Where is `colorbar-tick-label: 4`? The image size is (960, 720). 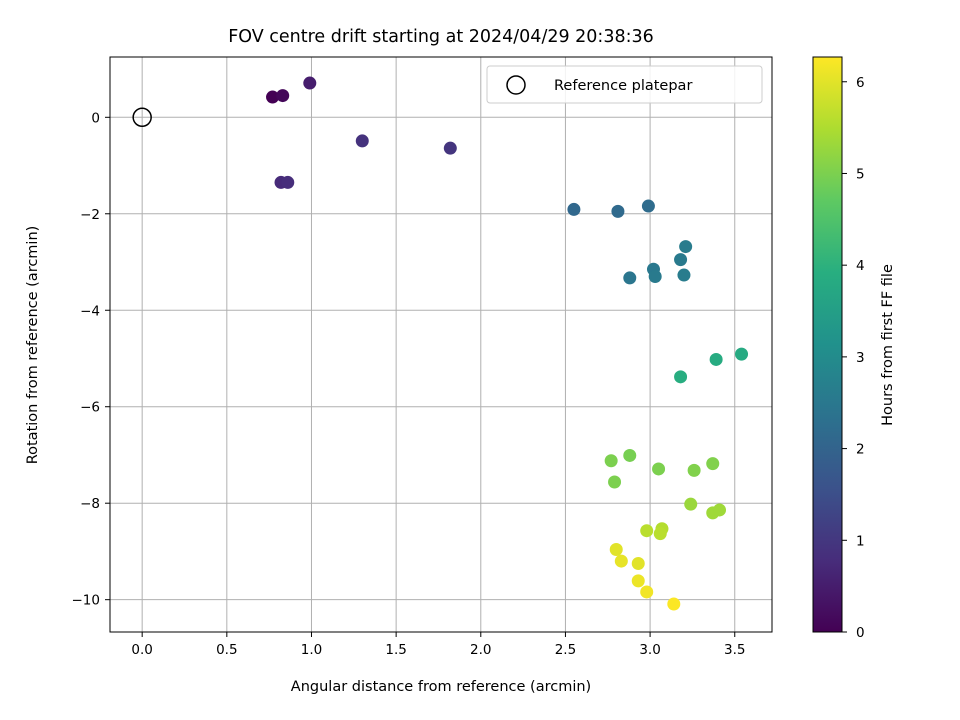 colorbar-tick-label: 4 is located at coordinates (860, 266).